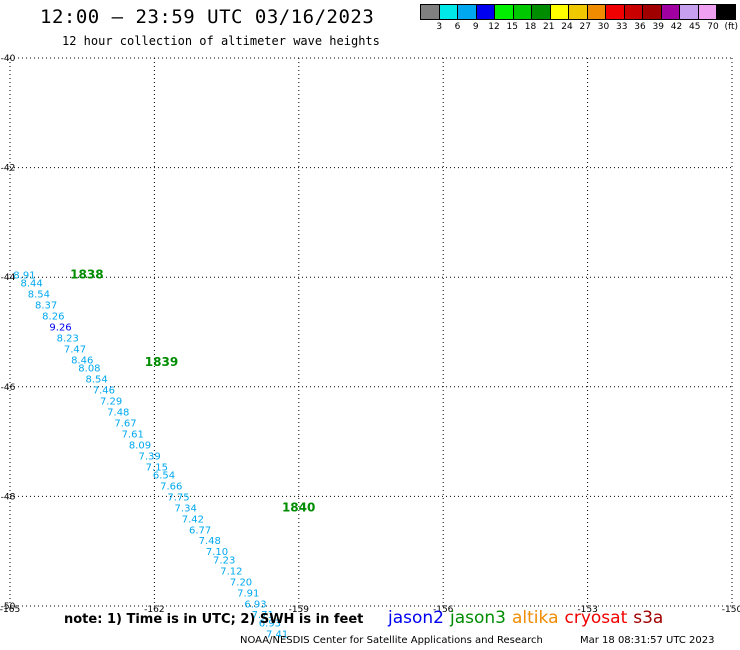 Image resolution: width=740 pixels, height=650 pixels. I want to click on y-tick-label: -50, so click(8, 607).